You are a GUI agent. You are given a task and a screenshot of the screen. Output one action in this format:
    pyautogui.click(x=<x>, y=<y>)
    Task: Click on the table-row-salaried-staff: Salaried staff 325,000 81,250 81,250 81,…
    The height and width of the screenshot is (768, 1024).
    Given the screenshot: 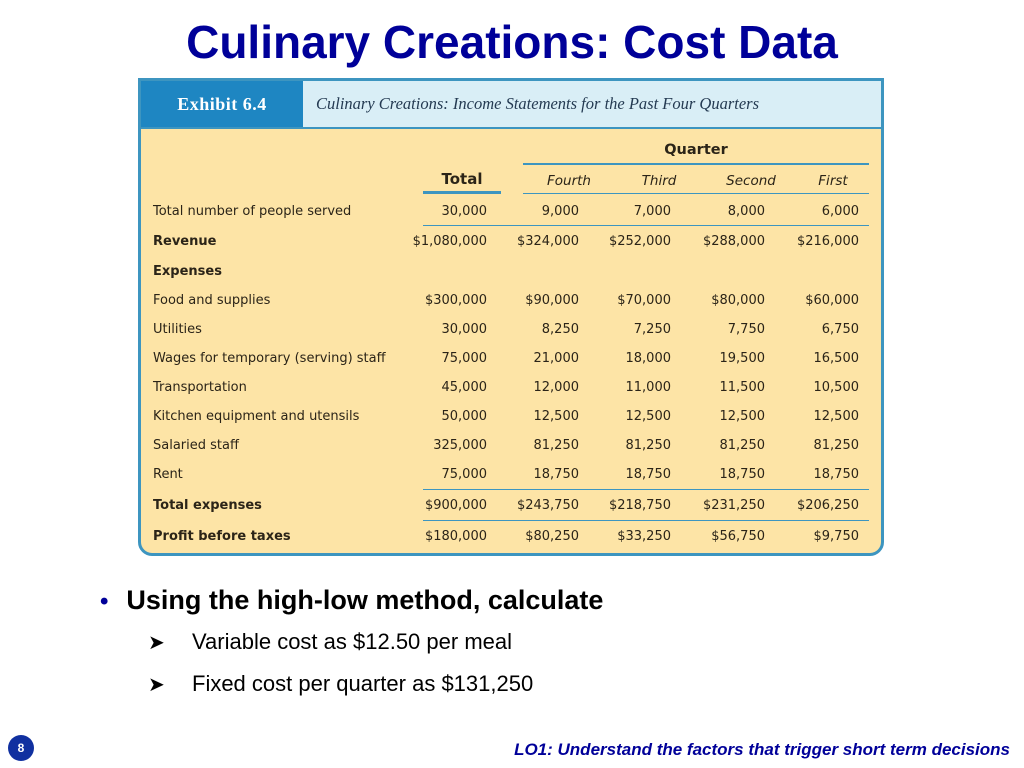 What is the action you would take?
    pyautogui.click(x=514, y=445)
    